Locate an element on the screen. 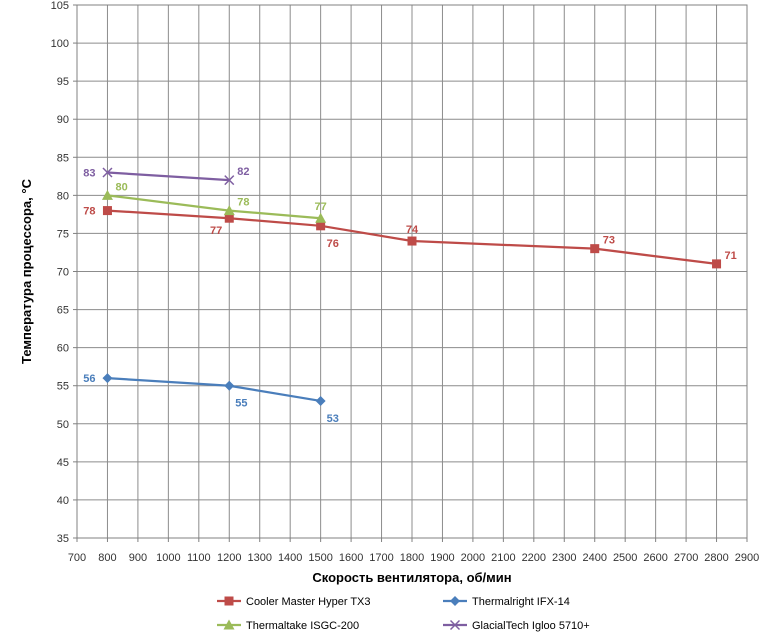 The image size is (777, 632). y-tick-label: 45 is located at coordinates (63, 463).